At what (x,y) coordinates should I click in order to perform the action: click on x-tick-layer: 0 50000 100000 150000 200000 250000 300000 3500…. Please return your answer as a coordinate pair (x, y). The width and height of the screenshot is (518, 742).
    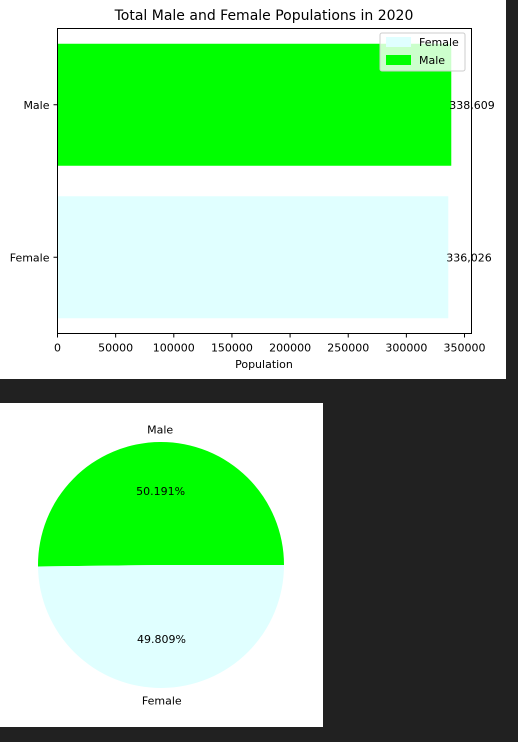
    Looking at the image, I should click on (270, 344).